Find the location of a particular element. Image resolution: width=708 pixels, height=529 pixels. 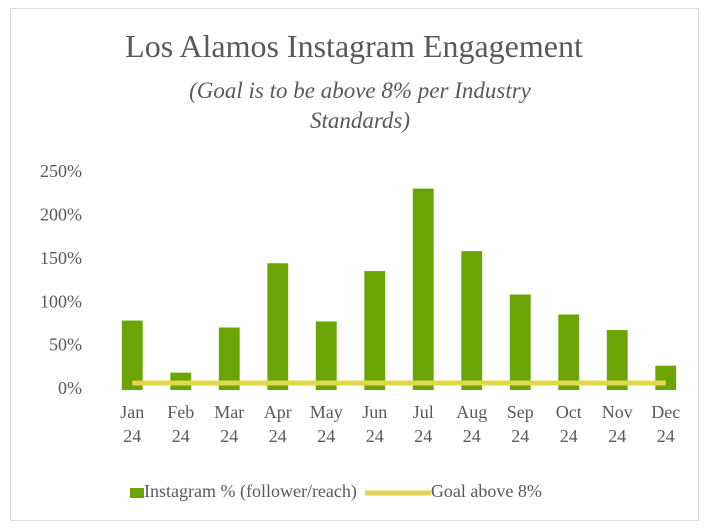

x-tick-label: Dec 24 is located at coordinates (666, 424).